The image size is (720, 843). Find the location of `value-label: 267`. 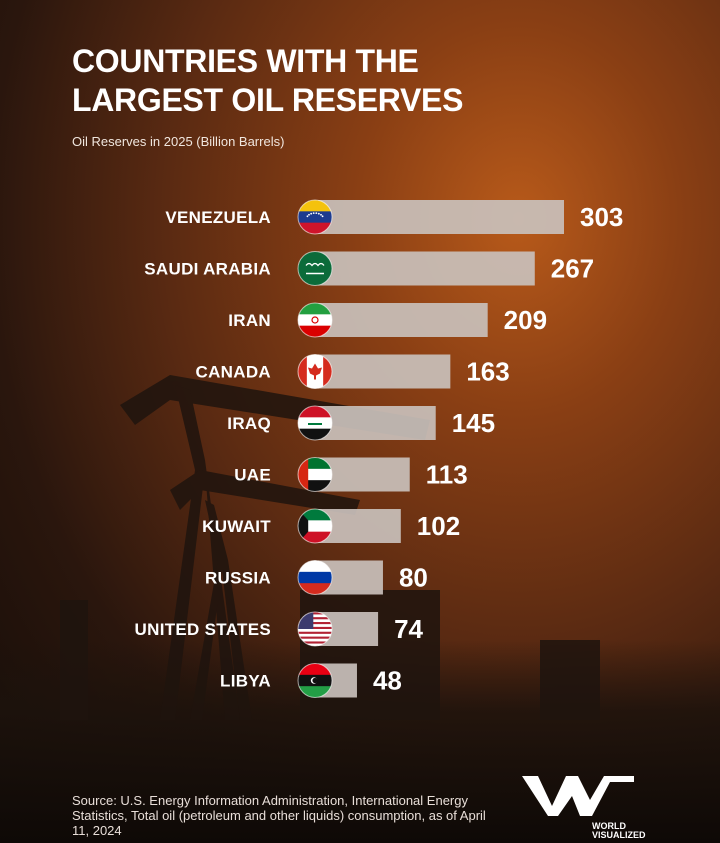

value-label: 267 is located at coordinates (572, 269).